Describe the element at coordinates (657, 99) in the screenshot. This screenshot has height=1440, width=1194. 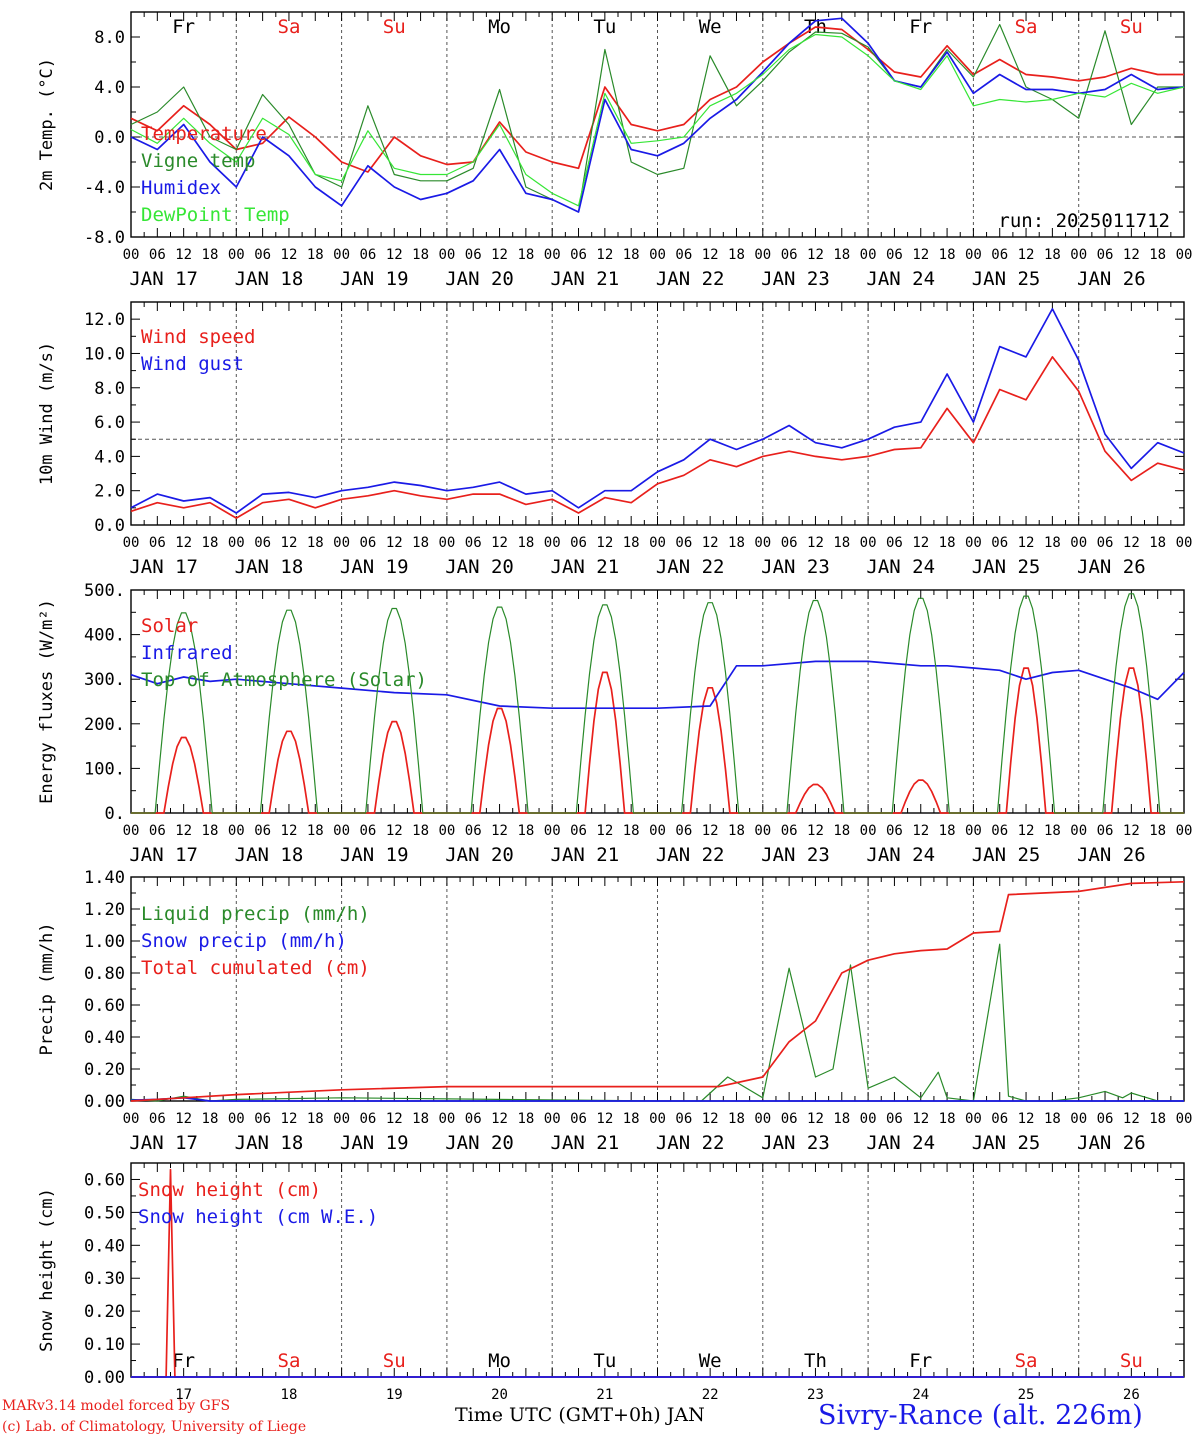
I see `series-line-temperature` at that location.